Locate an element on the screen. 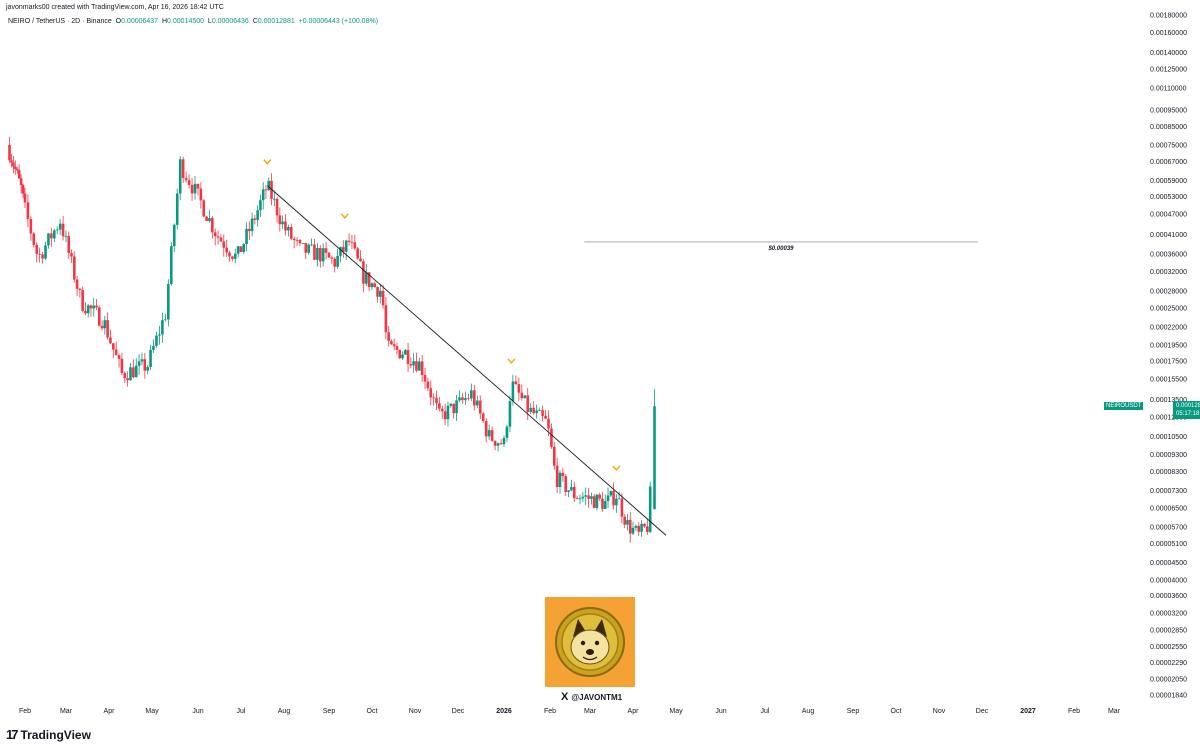 This screenshot has height=750, width=1200. tradingview-footer: 17 TradingView is located at coordinates (48, 734).